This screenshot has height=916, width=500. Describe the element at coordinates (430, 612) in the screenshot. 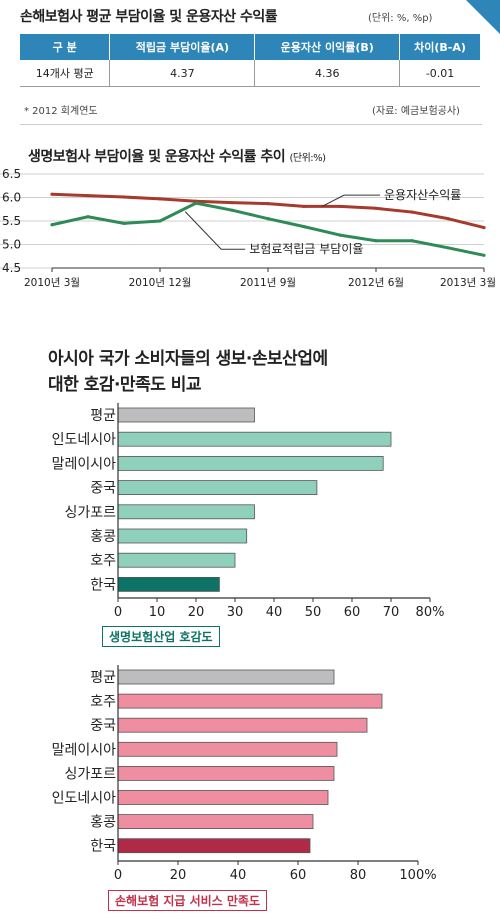

I see `x-tick-label: 80%` at that location.